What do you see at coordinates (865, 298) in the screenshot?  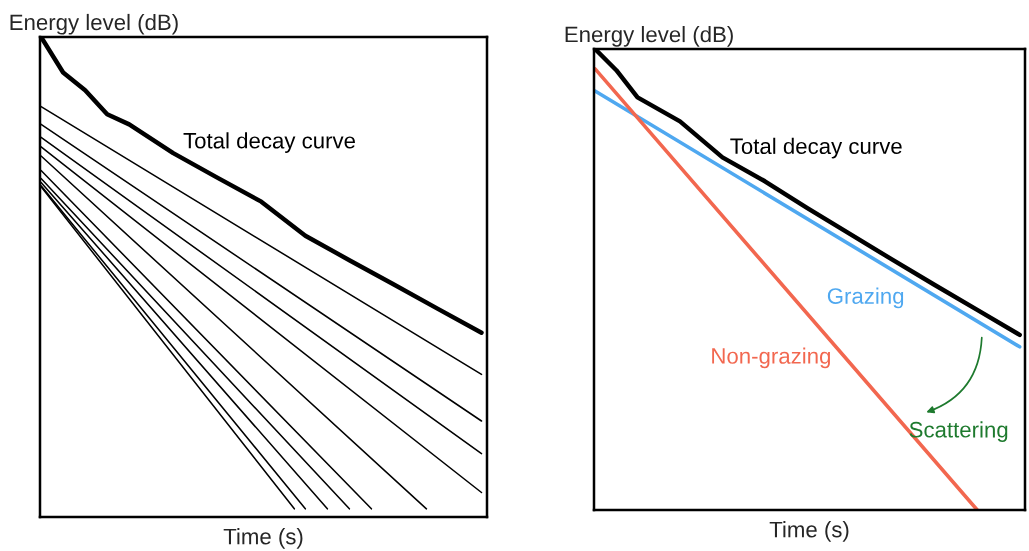 I see `series-label: Grazing` at bounding box center [865, 298].